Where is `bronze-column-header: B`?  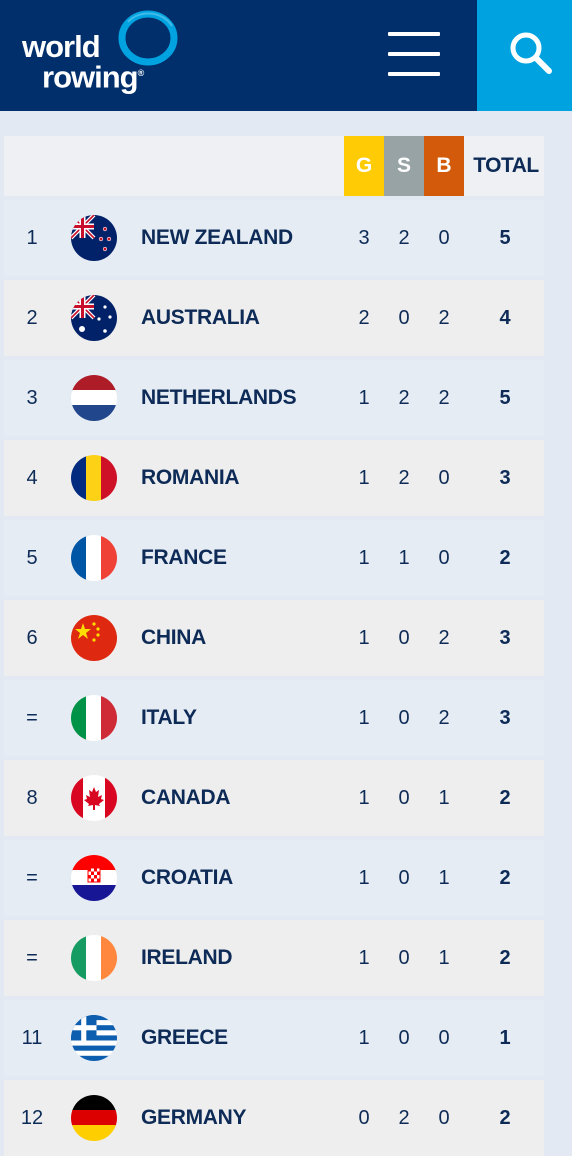
bronze-column-header: B is located at coordinates (444, 166).